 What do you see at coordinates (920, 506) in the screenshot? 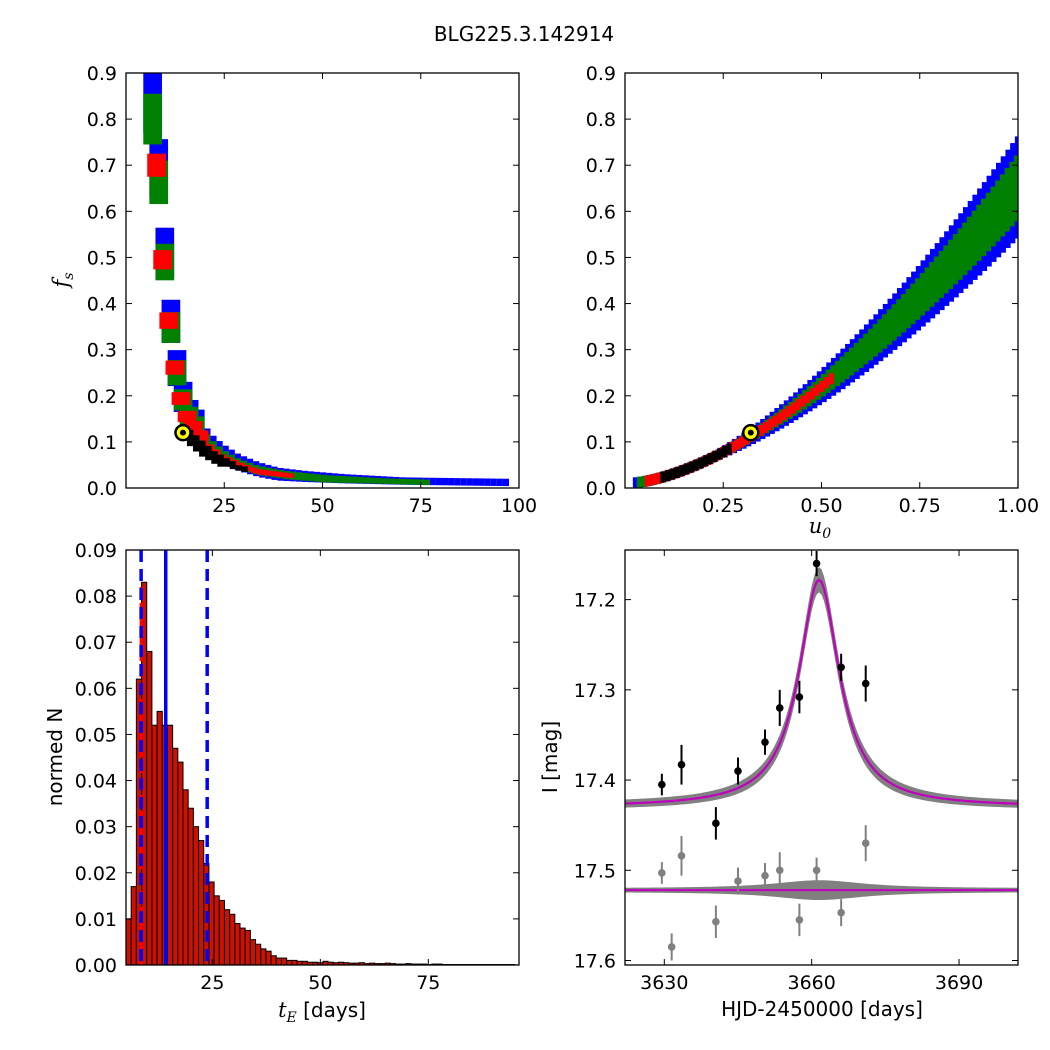
I see `x-tick-label: 0.75` at bounding box center [920, 506].